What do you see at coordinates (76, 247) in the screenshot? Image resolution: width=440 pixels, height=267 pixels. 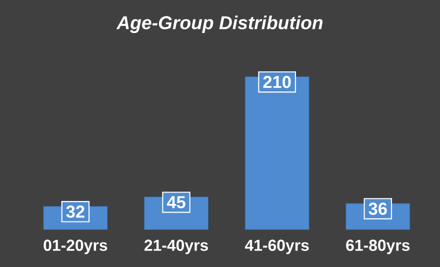 I see `x-tick-label: 01-20yrs` at bounding box center [76, 247].